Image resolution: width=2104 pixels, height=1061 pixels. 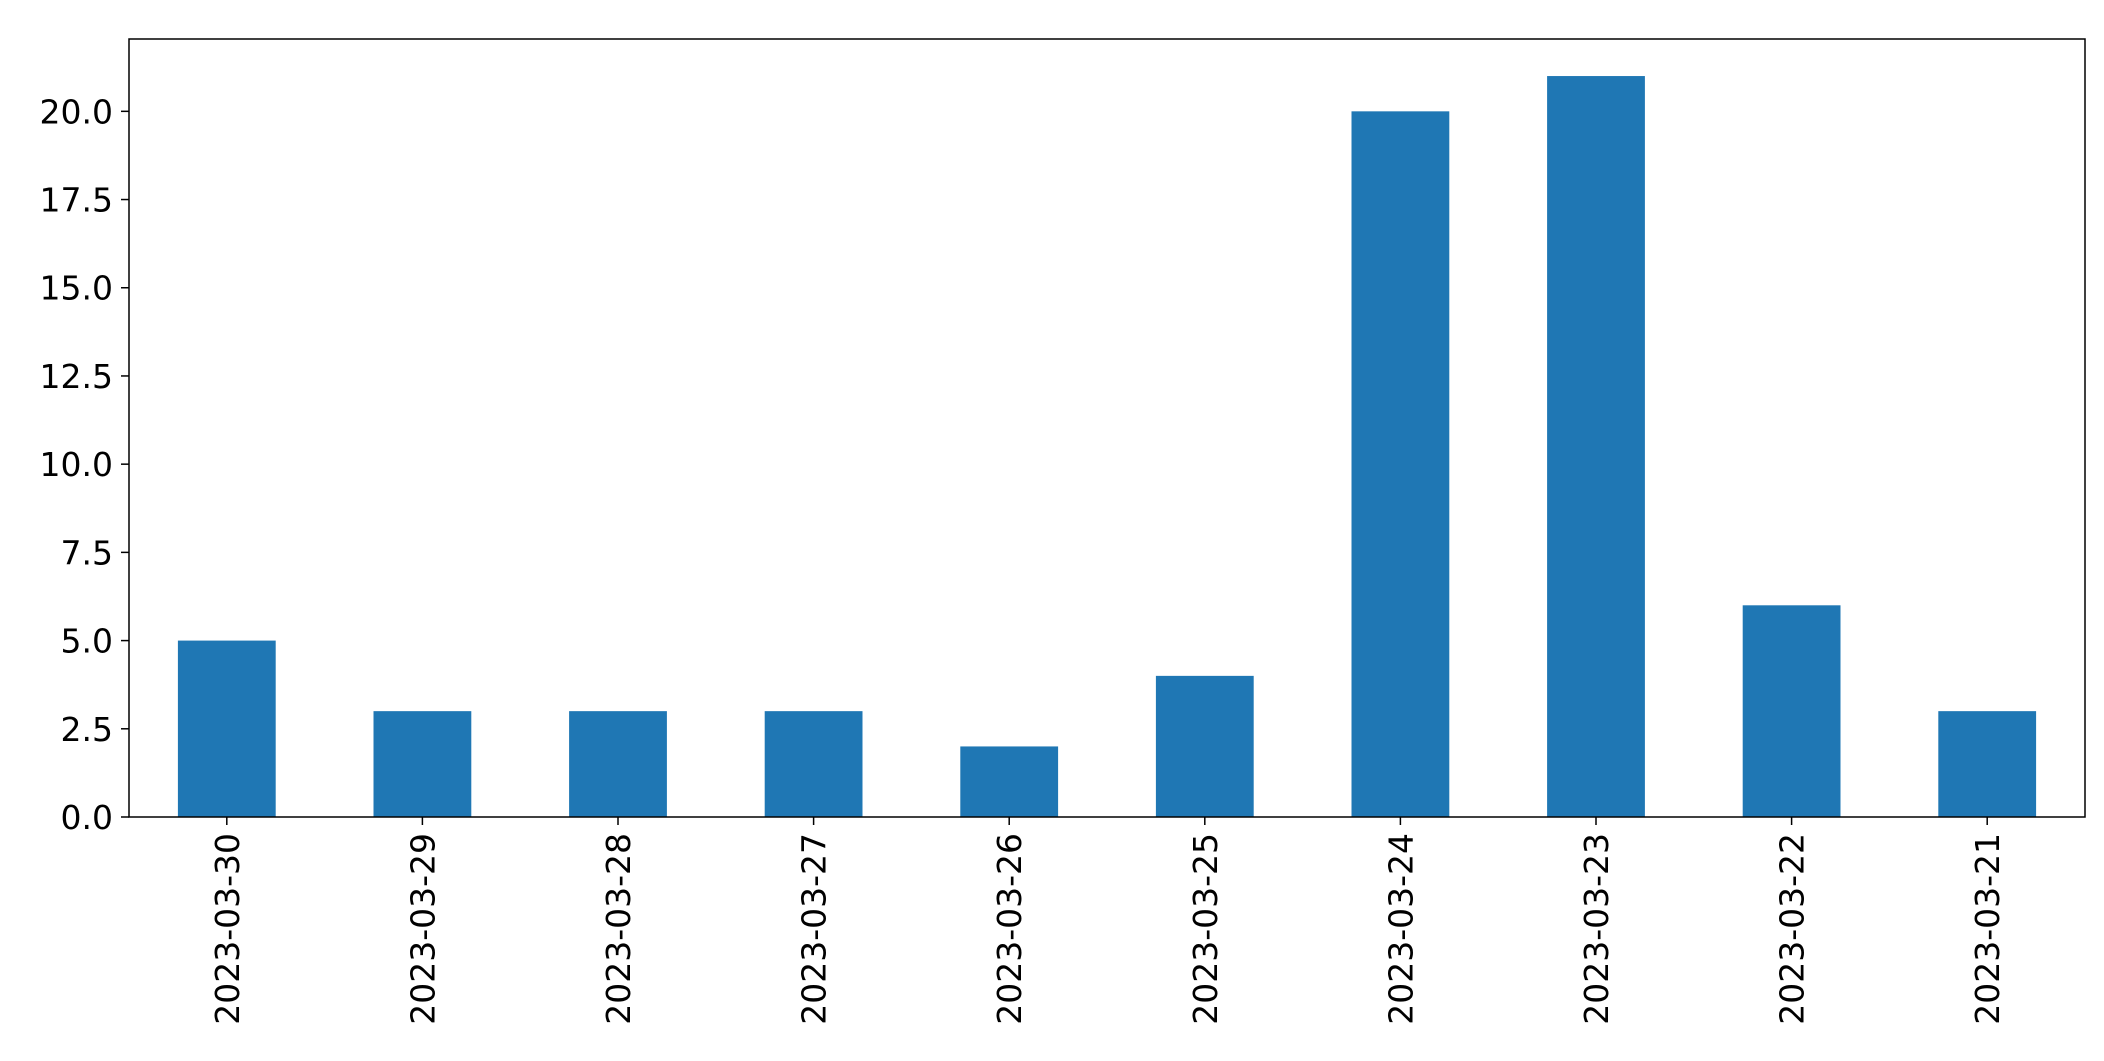 What do you see at coordinates (76, 464) in the screenshot?
I see `y-tick-label: 10.0` at bounding box center [76, 464].